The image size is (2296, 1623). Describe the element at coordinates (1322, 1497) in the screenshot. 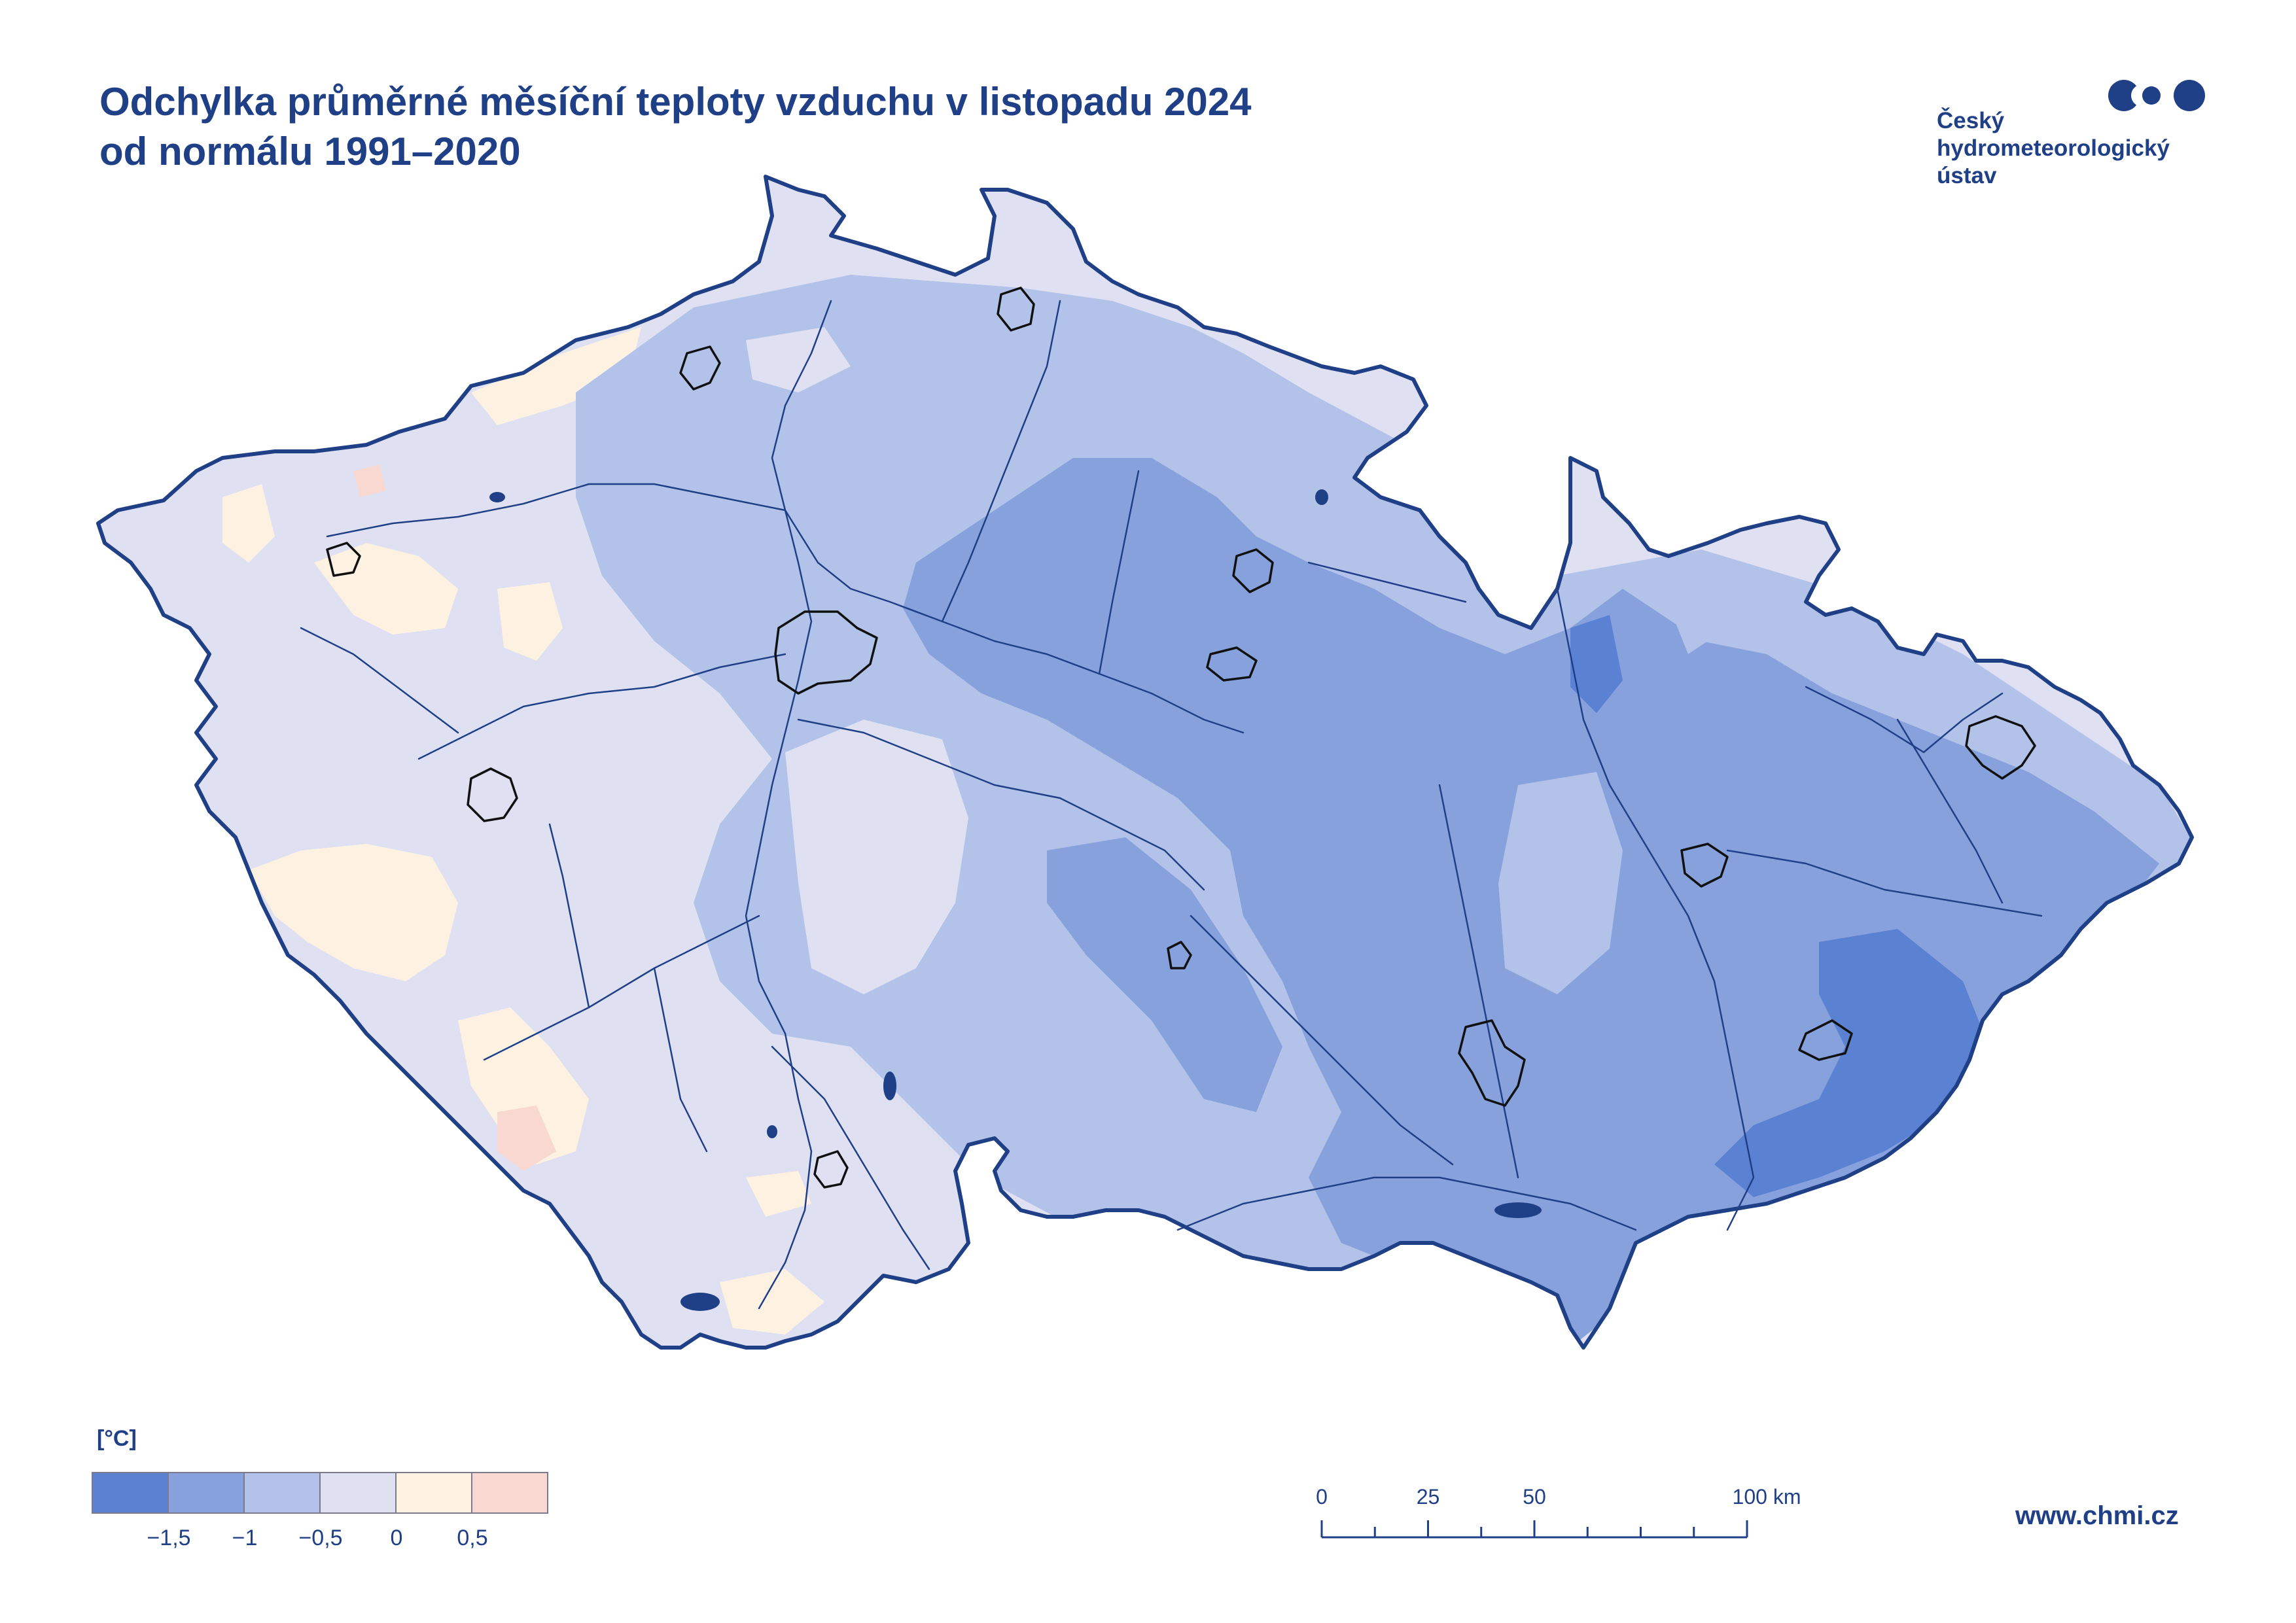

I see `scale-label: 0` at that location.